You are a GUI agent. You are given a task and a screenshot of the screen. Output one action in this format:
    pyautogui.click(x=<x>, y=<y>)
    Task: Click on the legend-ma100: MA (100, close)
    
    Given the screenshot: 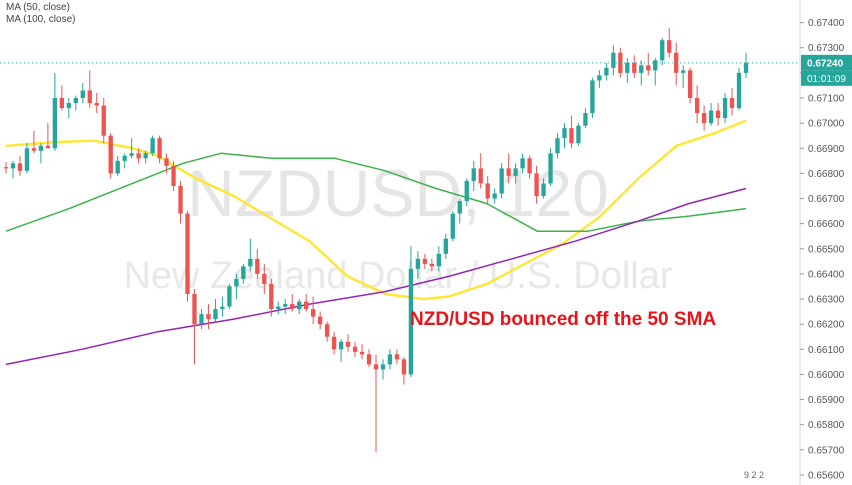 What is the action you would take?
    pyautogui.click(x=41, y=19)
    